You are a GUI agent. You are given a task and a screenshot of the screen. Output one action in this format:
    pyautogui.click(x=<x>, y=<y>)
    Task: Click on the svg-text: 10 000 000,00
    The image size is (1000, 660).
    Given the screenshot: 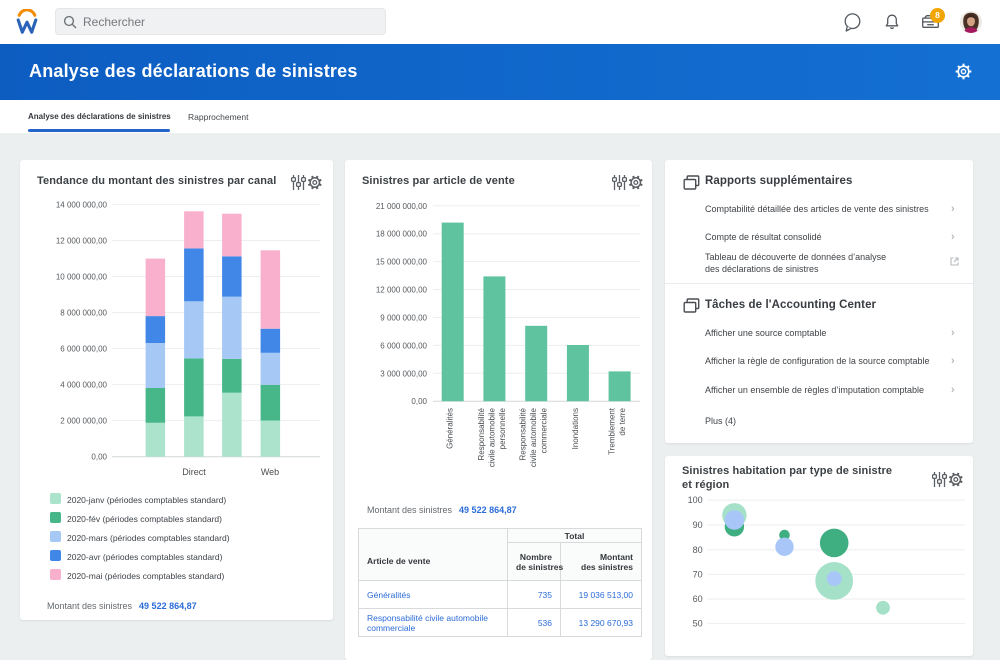 What is the action you would take?
    pyautogui.click(x=82, y=276)
    